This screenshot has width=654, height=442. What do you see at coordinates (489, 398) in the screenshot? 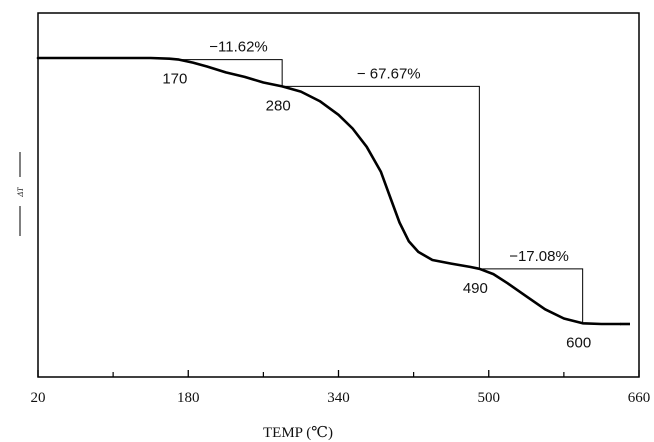
I see `x-tick-label-500: 500` at bounding box center [489, 398].